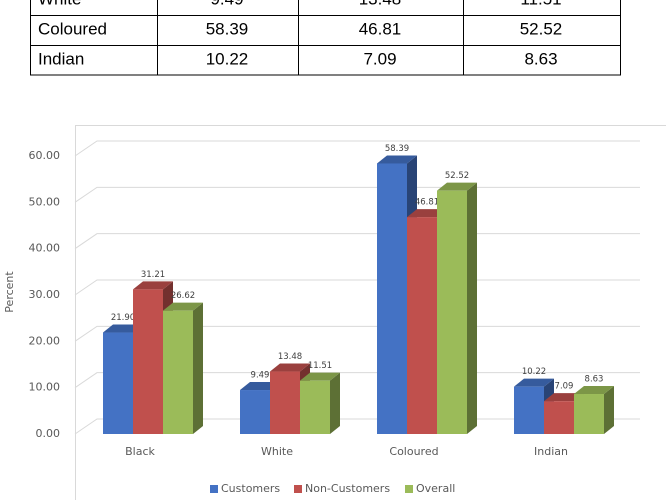  I want to click on legend-label: Customers, so click(250, 488).